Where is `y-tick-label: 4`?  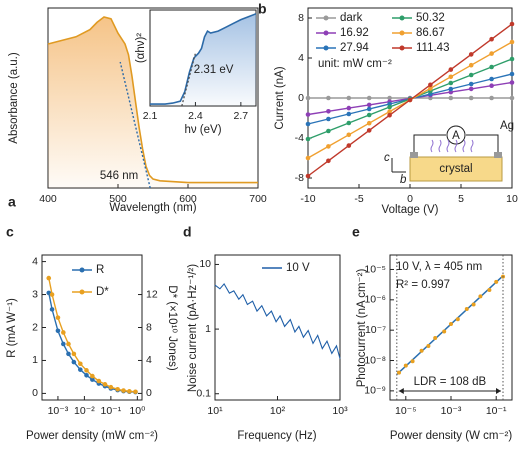
y-tick-label: 4 is located at coordinates (301, 58).